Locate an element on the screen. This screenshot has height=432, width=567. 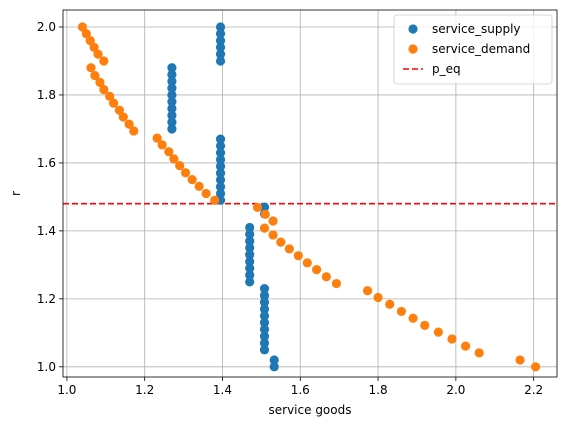
y-axis-label: r is located at coordinates (16, 193).